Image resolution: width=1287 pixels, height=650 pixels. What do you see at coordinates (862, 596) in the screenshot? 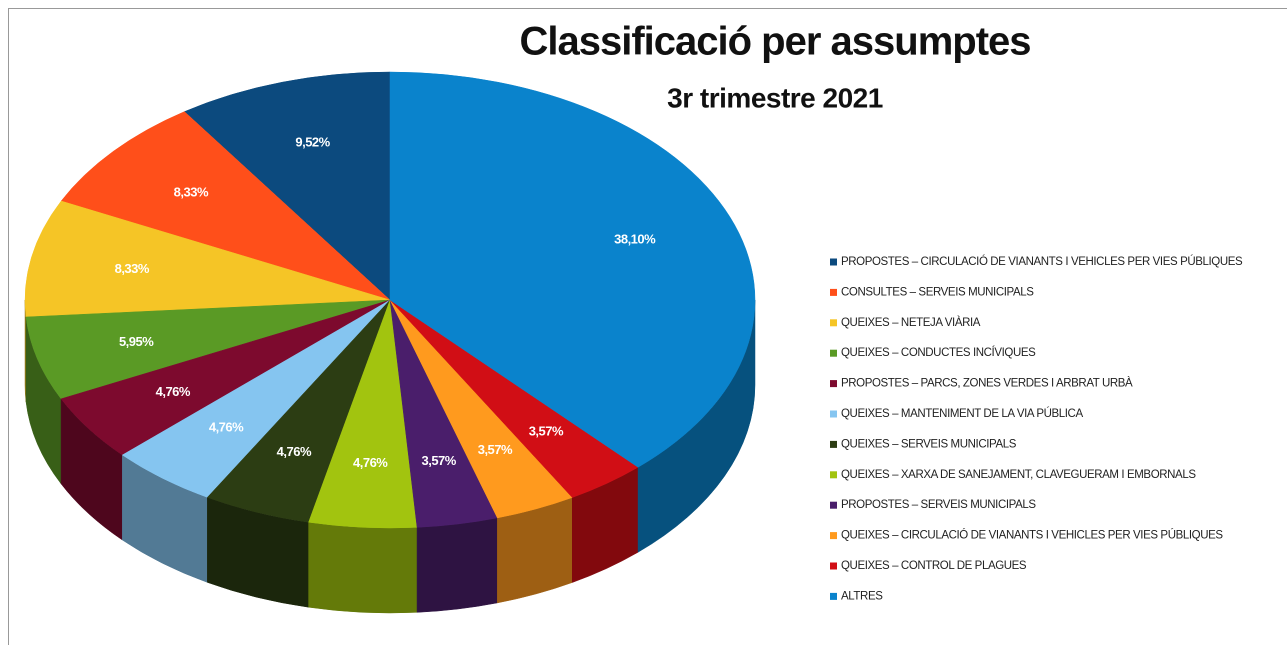
I see `legend-label: ALTRES` at bounding box center [862, 596].